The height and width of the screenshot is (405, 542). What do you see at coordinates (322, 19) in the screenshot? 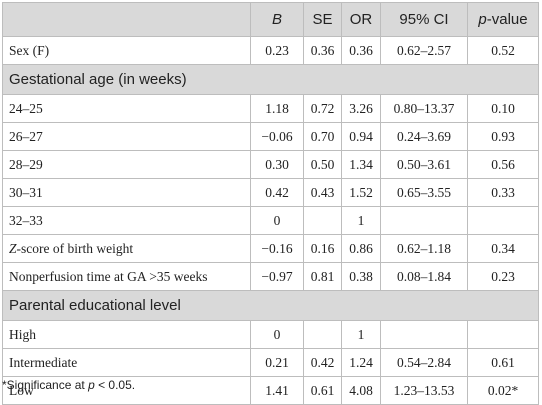
I see `header-se: SE` at bounding box center [322, 19].